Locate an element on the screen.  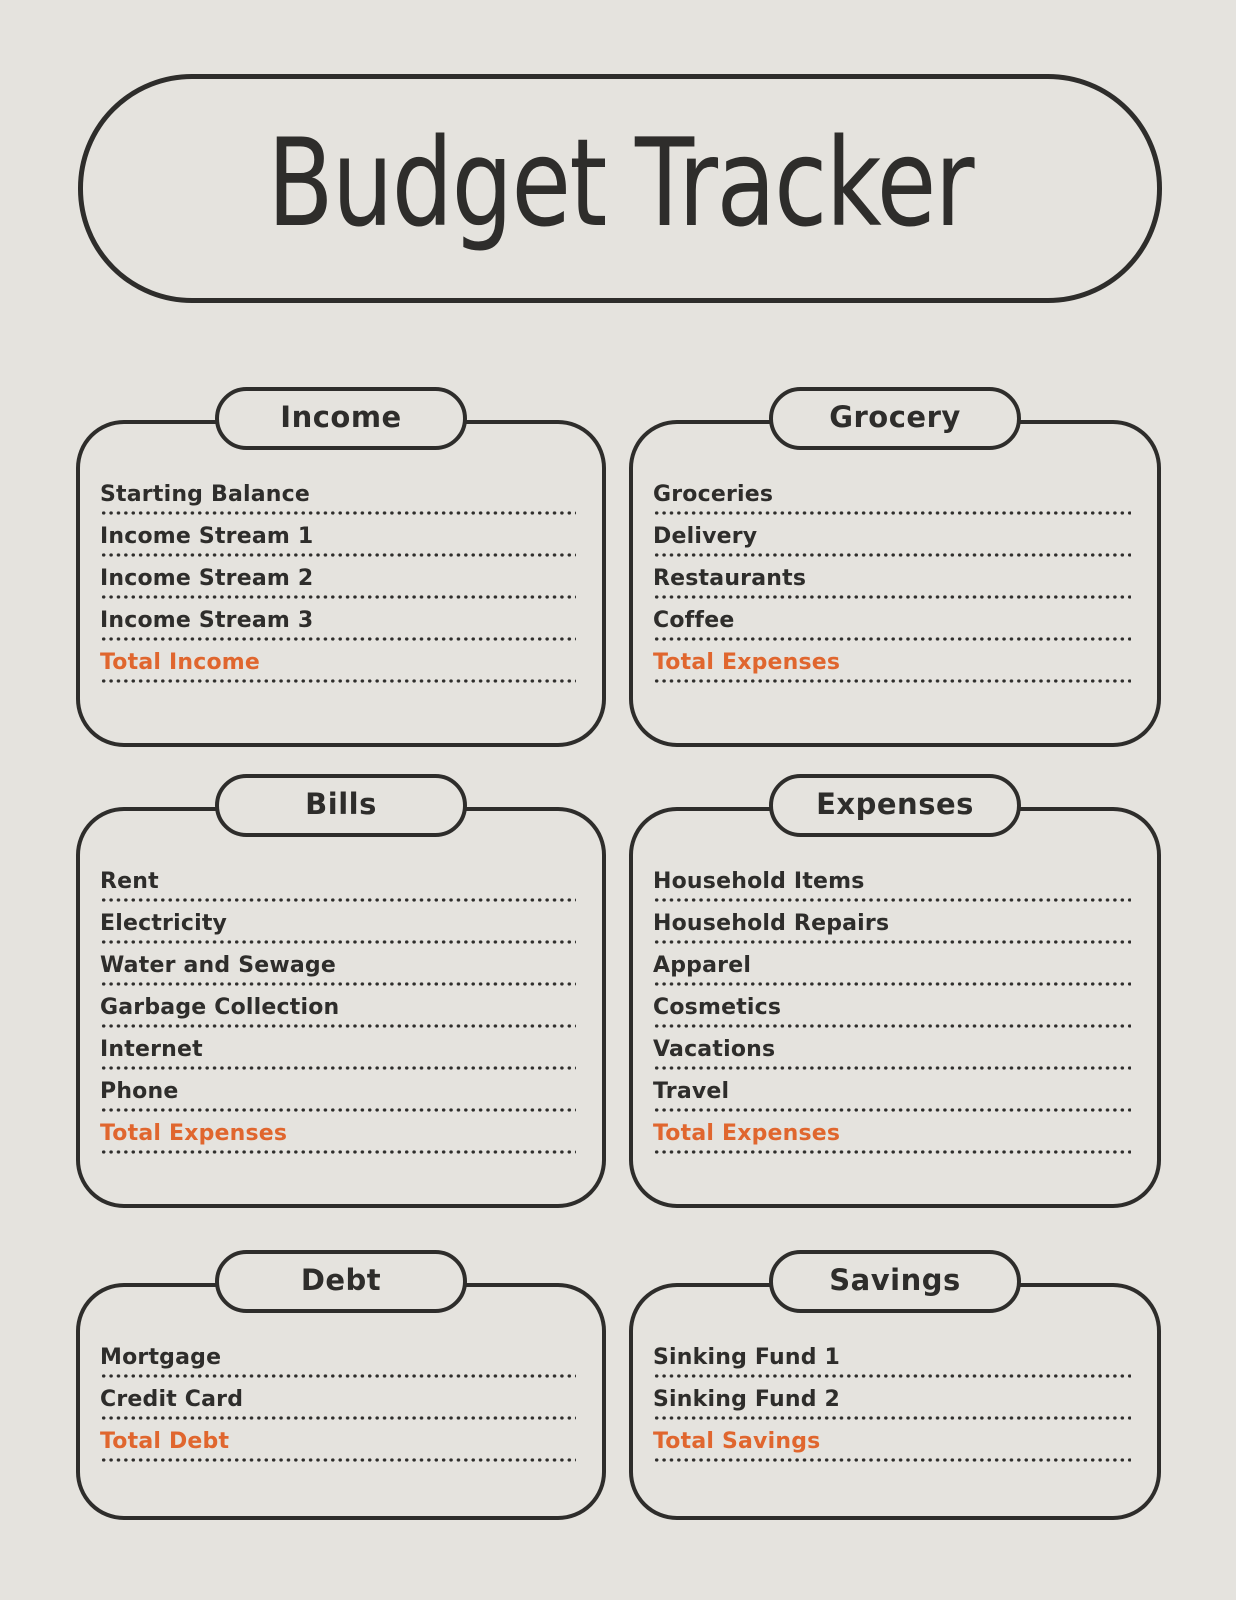
line-item: Total Income is located at coordinates (338, 667).